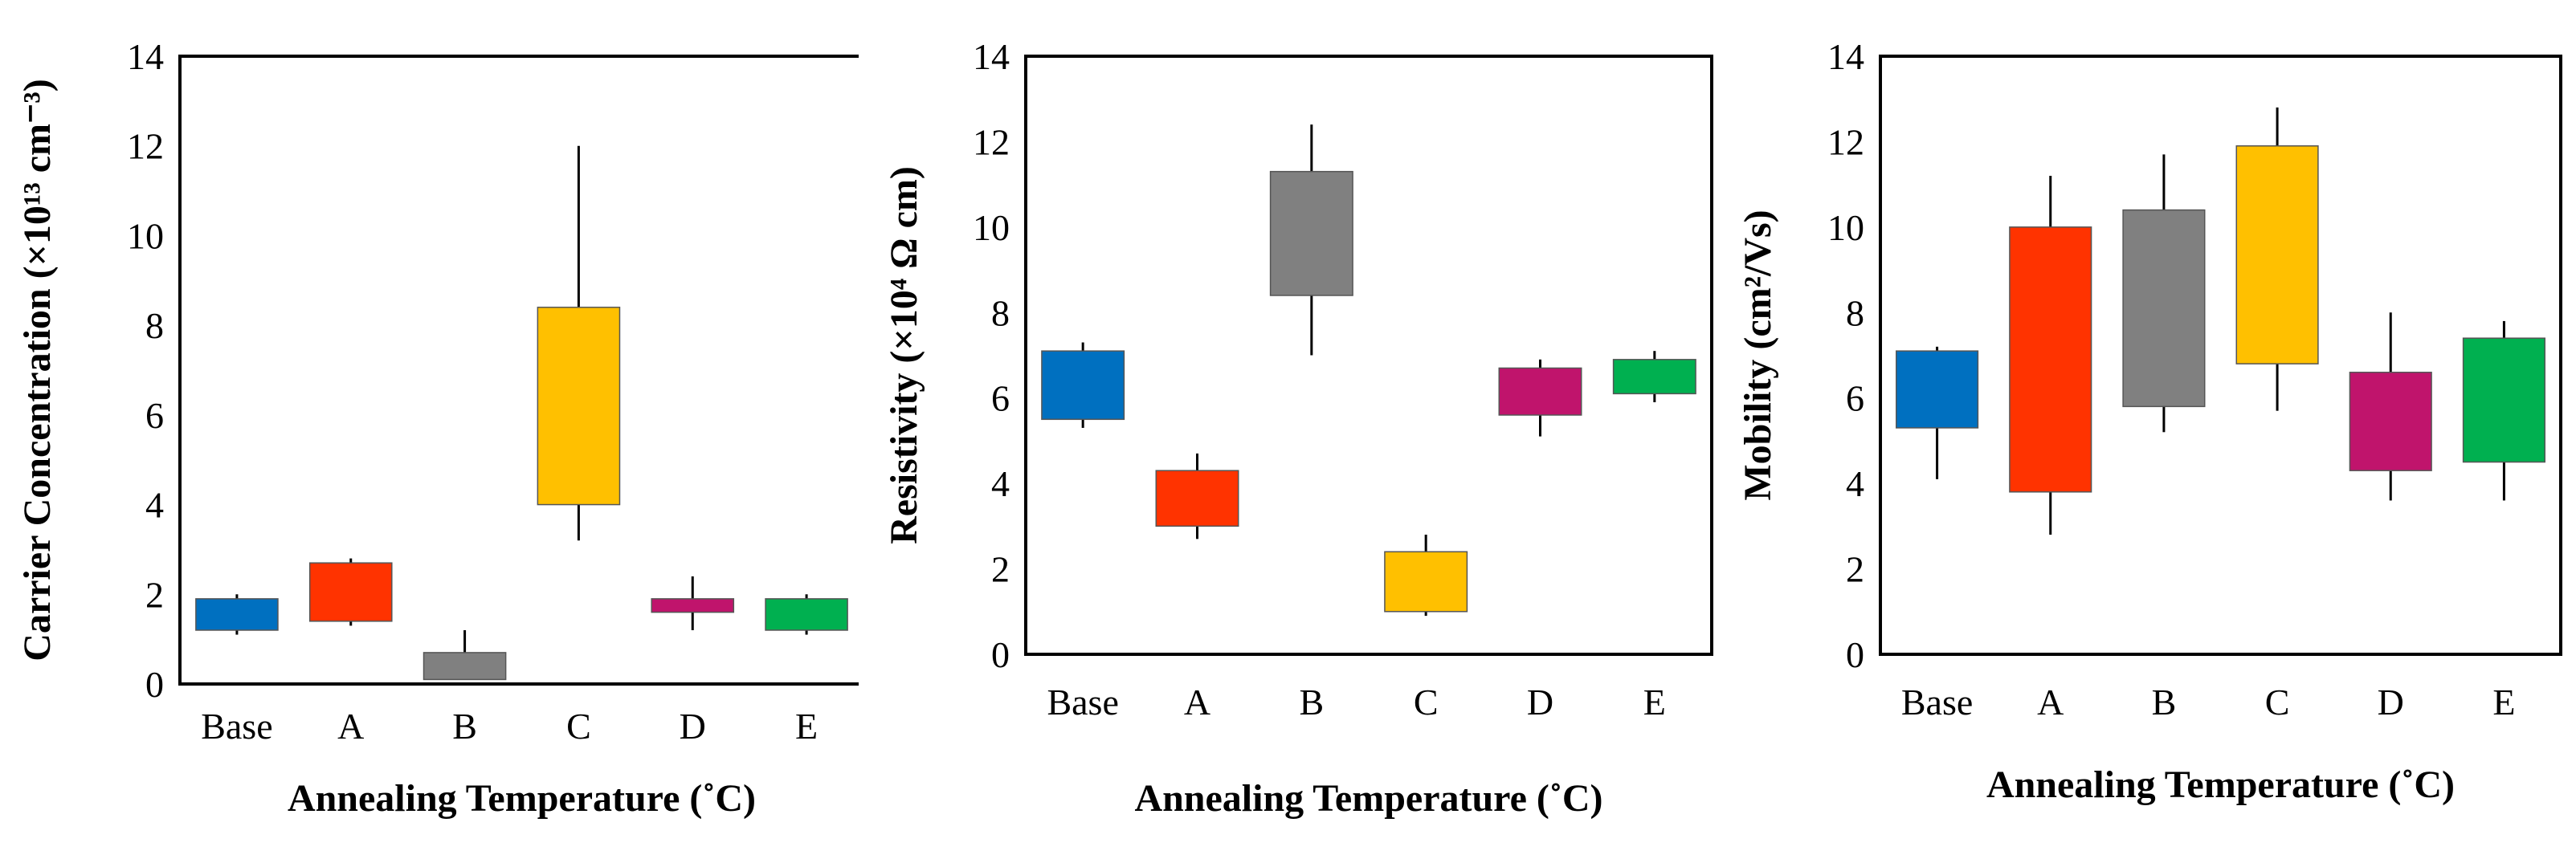 This screenshot has width=2576, height=859. I want to click on chart-3-x-tick-label: E, so click(2503, 702).